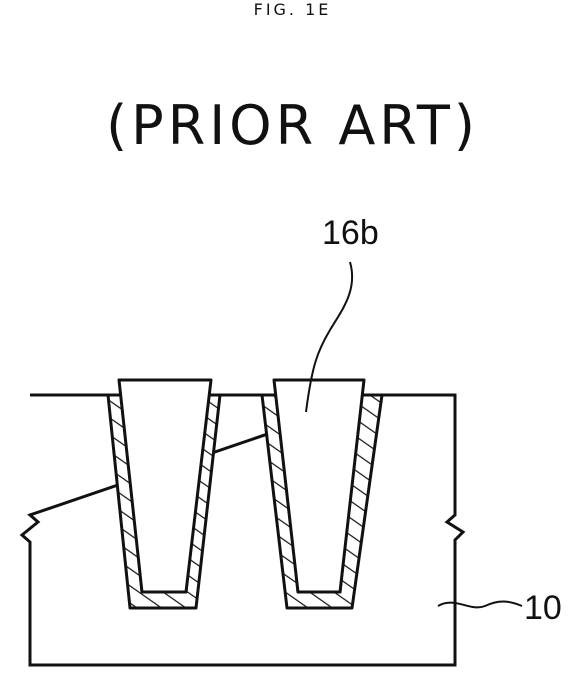  What do you see at coordinates (543, 608) in the screenshot?
I see `substrate-label: 10` at bounding box center [543, 608].